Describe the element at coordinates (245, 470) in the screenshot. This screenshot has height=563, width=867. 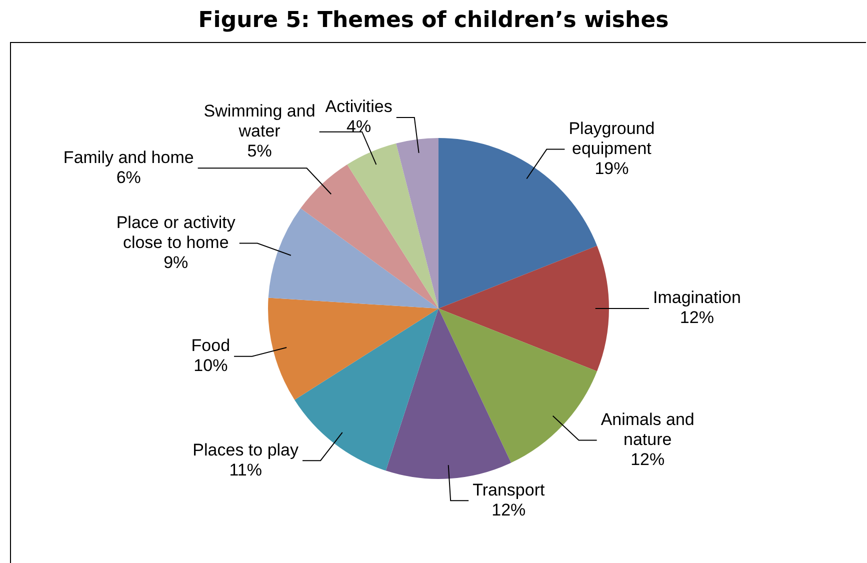
I see `data-label: 11%` at that location.